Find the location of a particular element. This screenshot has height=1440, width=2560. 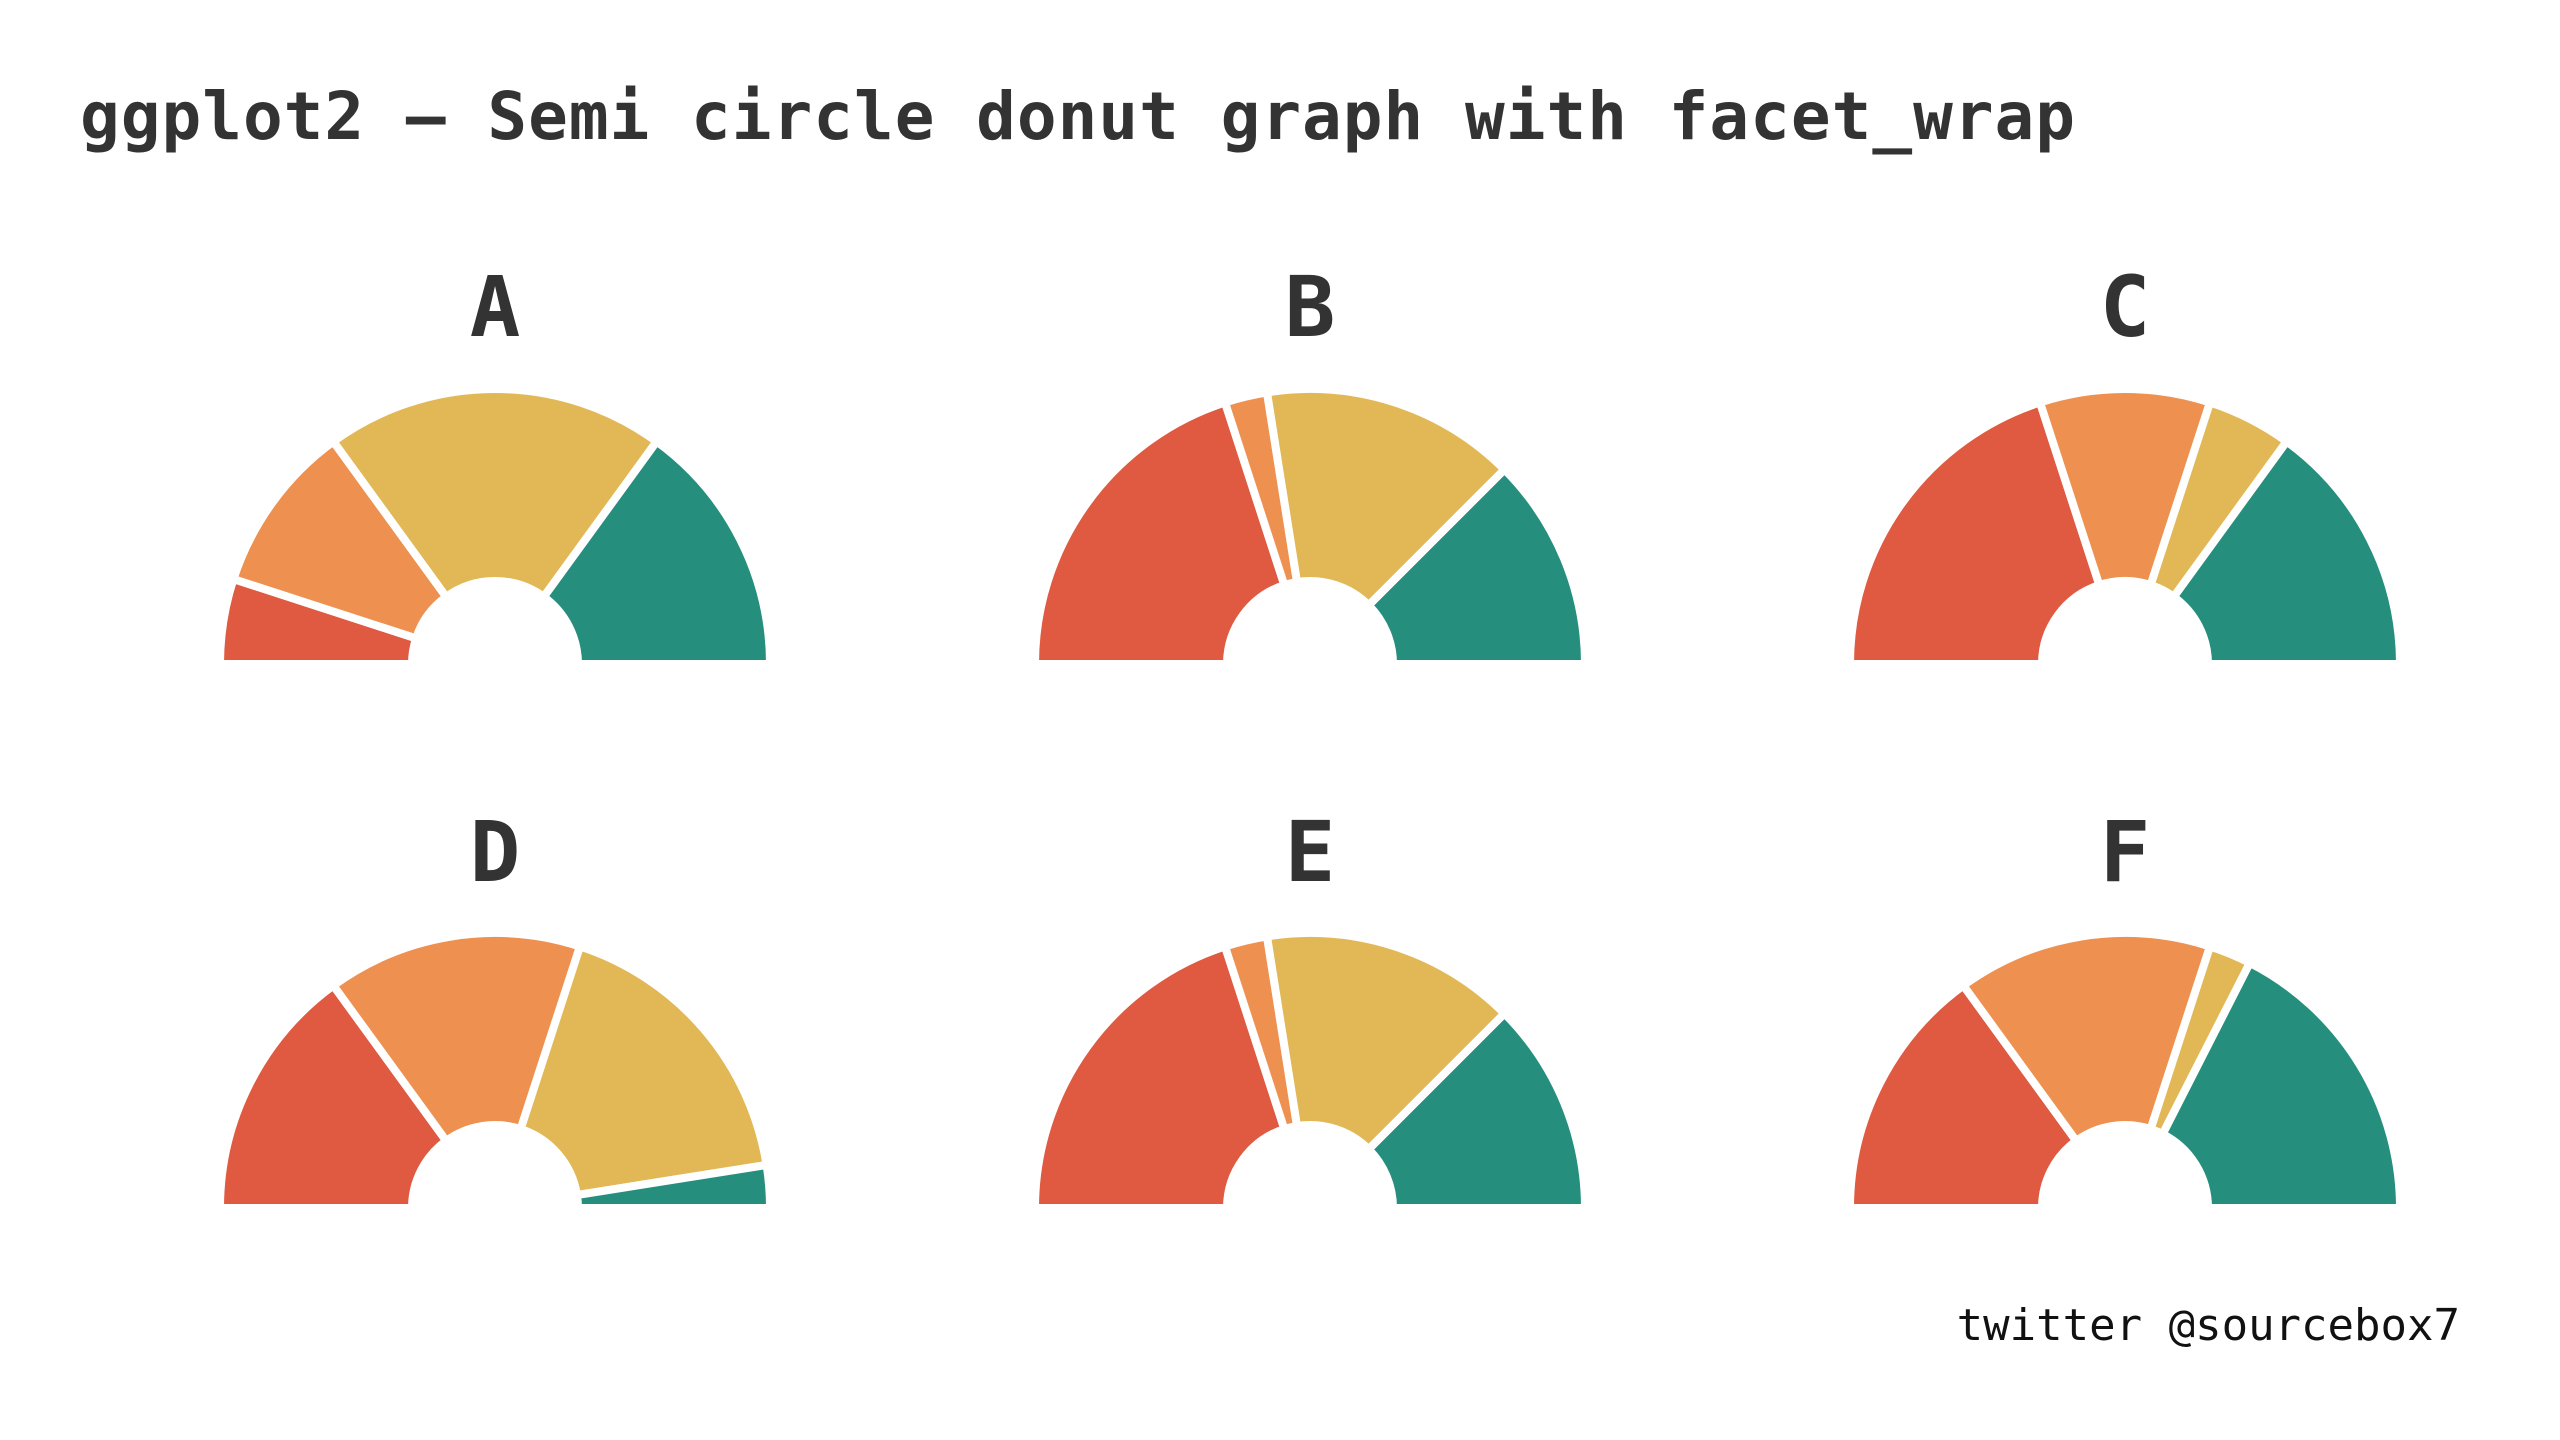

facet-panel-c: C is located at coordinates (2125, 463).